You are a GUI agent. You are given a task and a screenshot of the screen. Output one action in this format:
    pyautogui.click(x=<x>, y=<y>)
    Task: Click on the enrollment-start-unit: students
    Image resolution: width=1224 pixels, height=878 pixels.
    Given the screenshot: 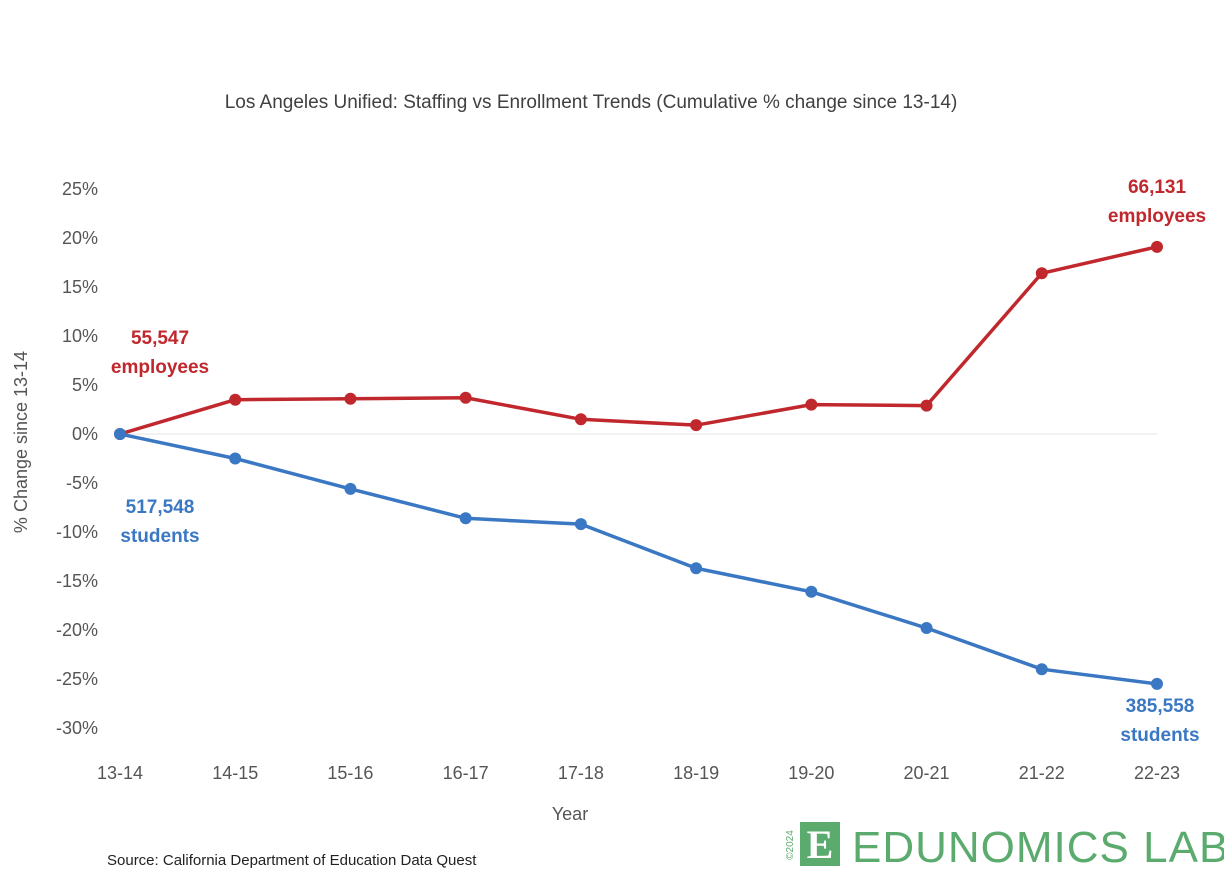 What is the action you would take?
    pyautogui.click(x=159, y=536)
    